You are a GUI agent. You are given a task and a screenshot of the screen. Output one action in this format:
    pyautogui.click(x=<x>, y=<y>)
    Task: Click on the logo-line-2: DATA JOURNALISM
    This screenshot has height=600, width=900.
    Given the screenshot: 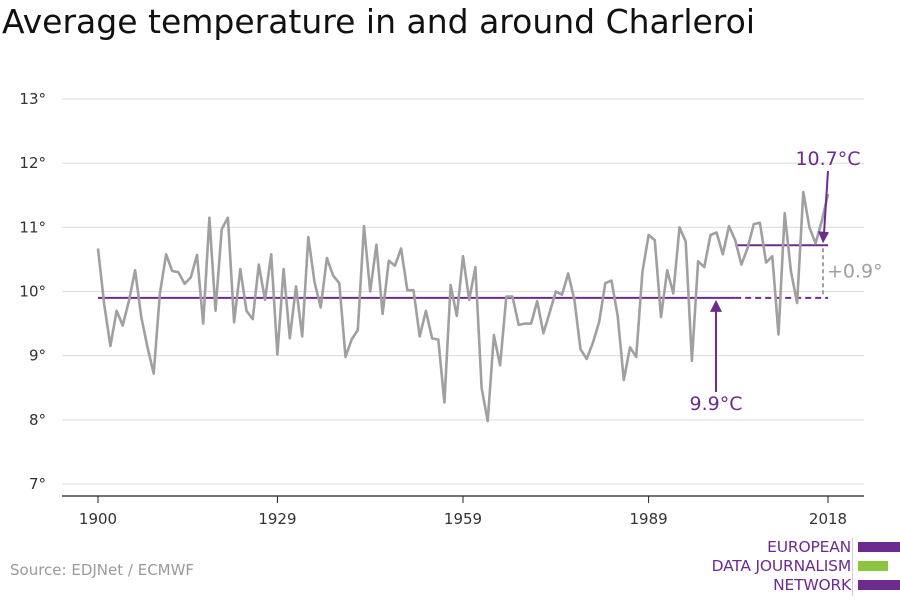 What is the action you would take?
    pyautogui.click(x=781, y=566)
    